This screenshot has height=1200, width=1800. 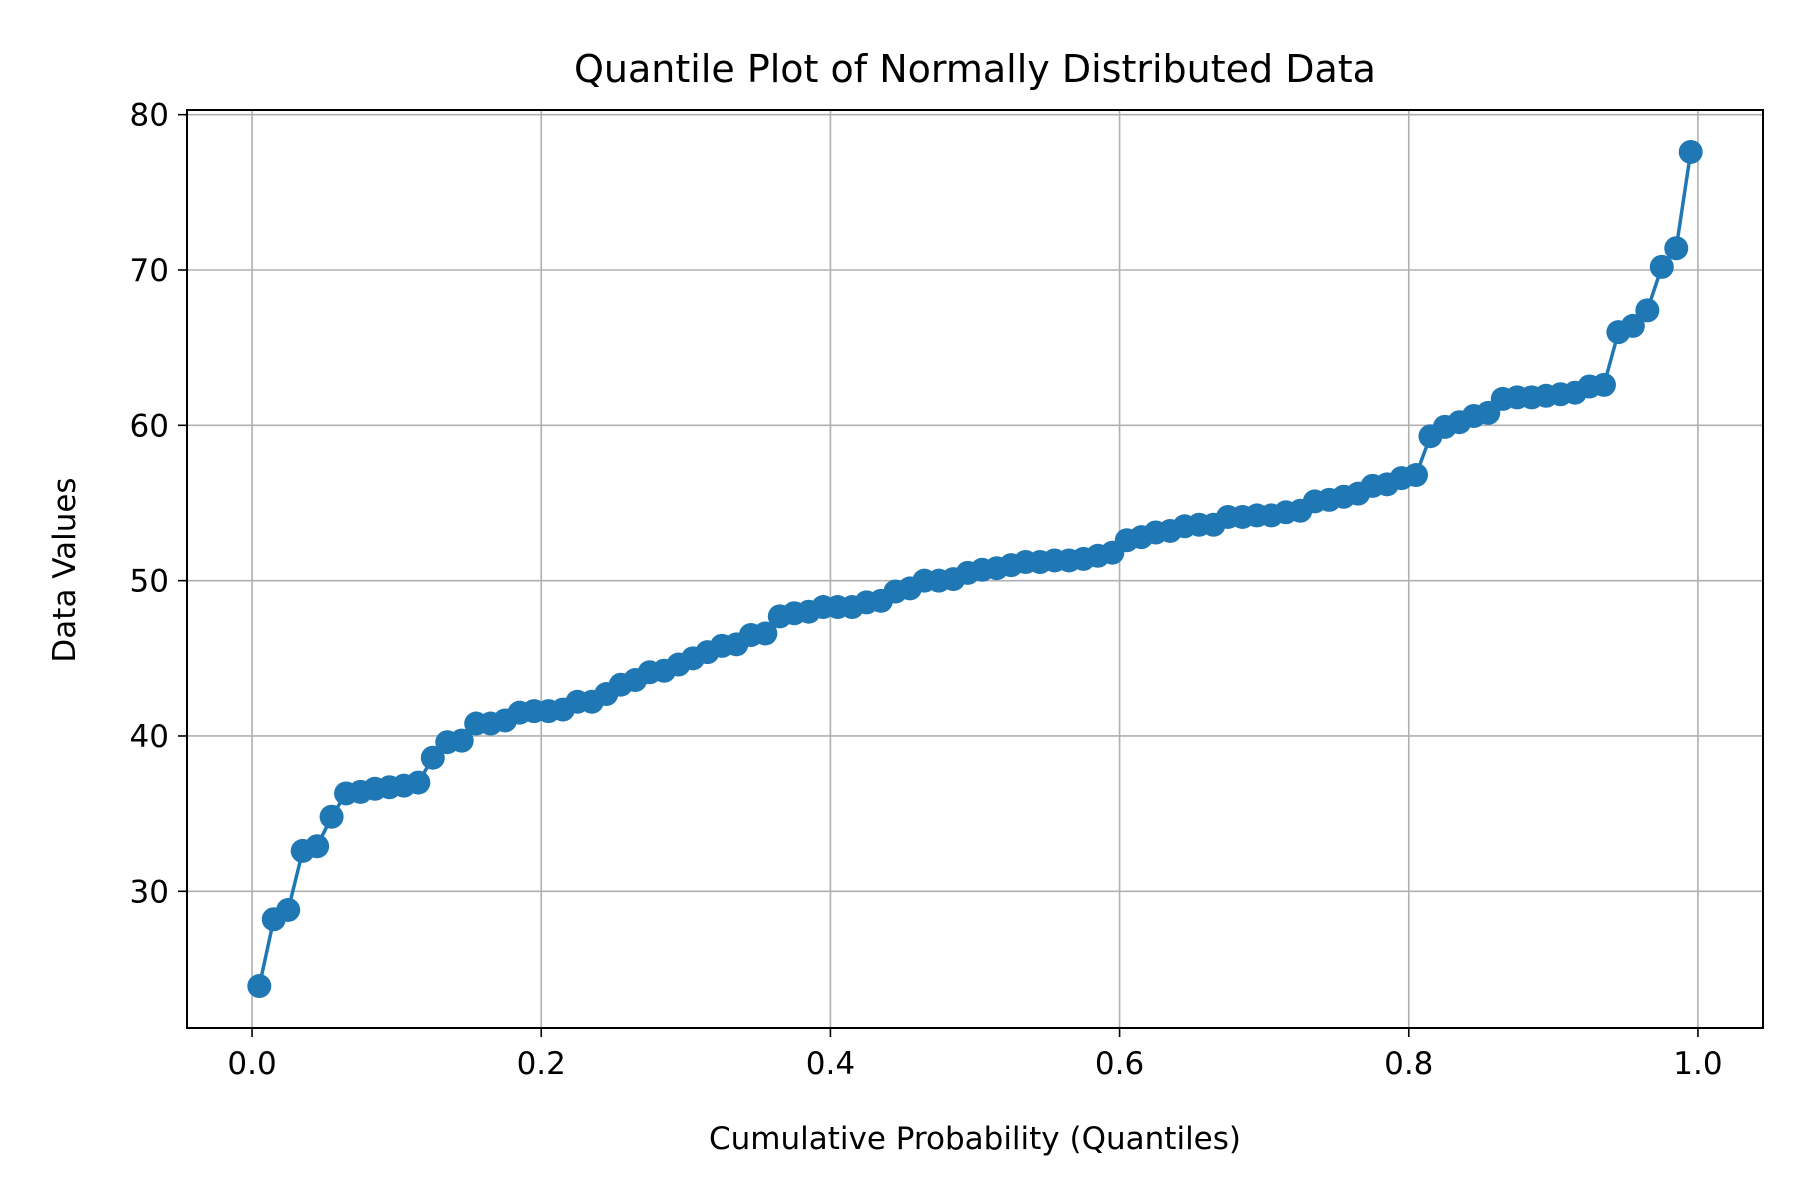 I want to click on y-tick-label: 50, so click(x=149, y=582).